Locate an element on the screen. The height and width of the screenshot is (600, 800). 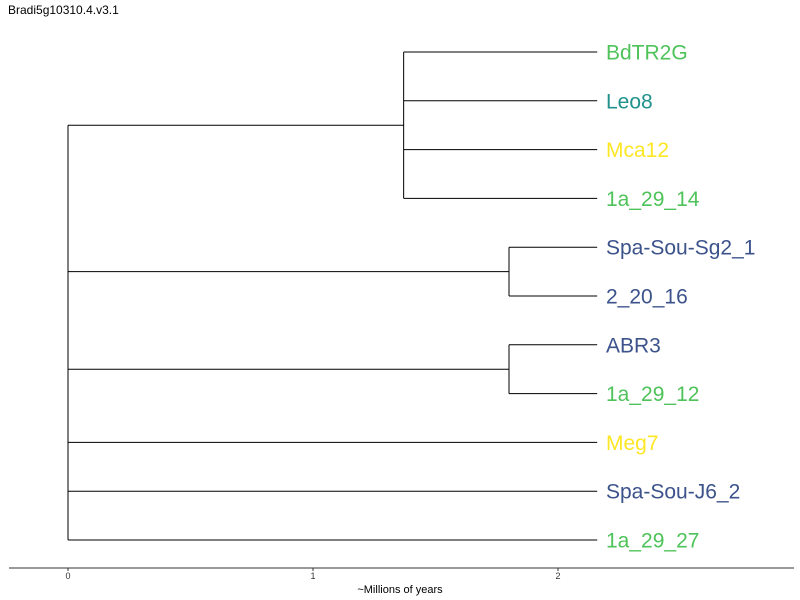
axis-title: ~Millions of years is located at coordinates (400, 590).